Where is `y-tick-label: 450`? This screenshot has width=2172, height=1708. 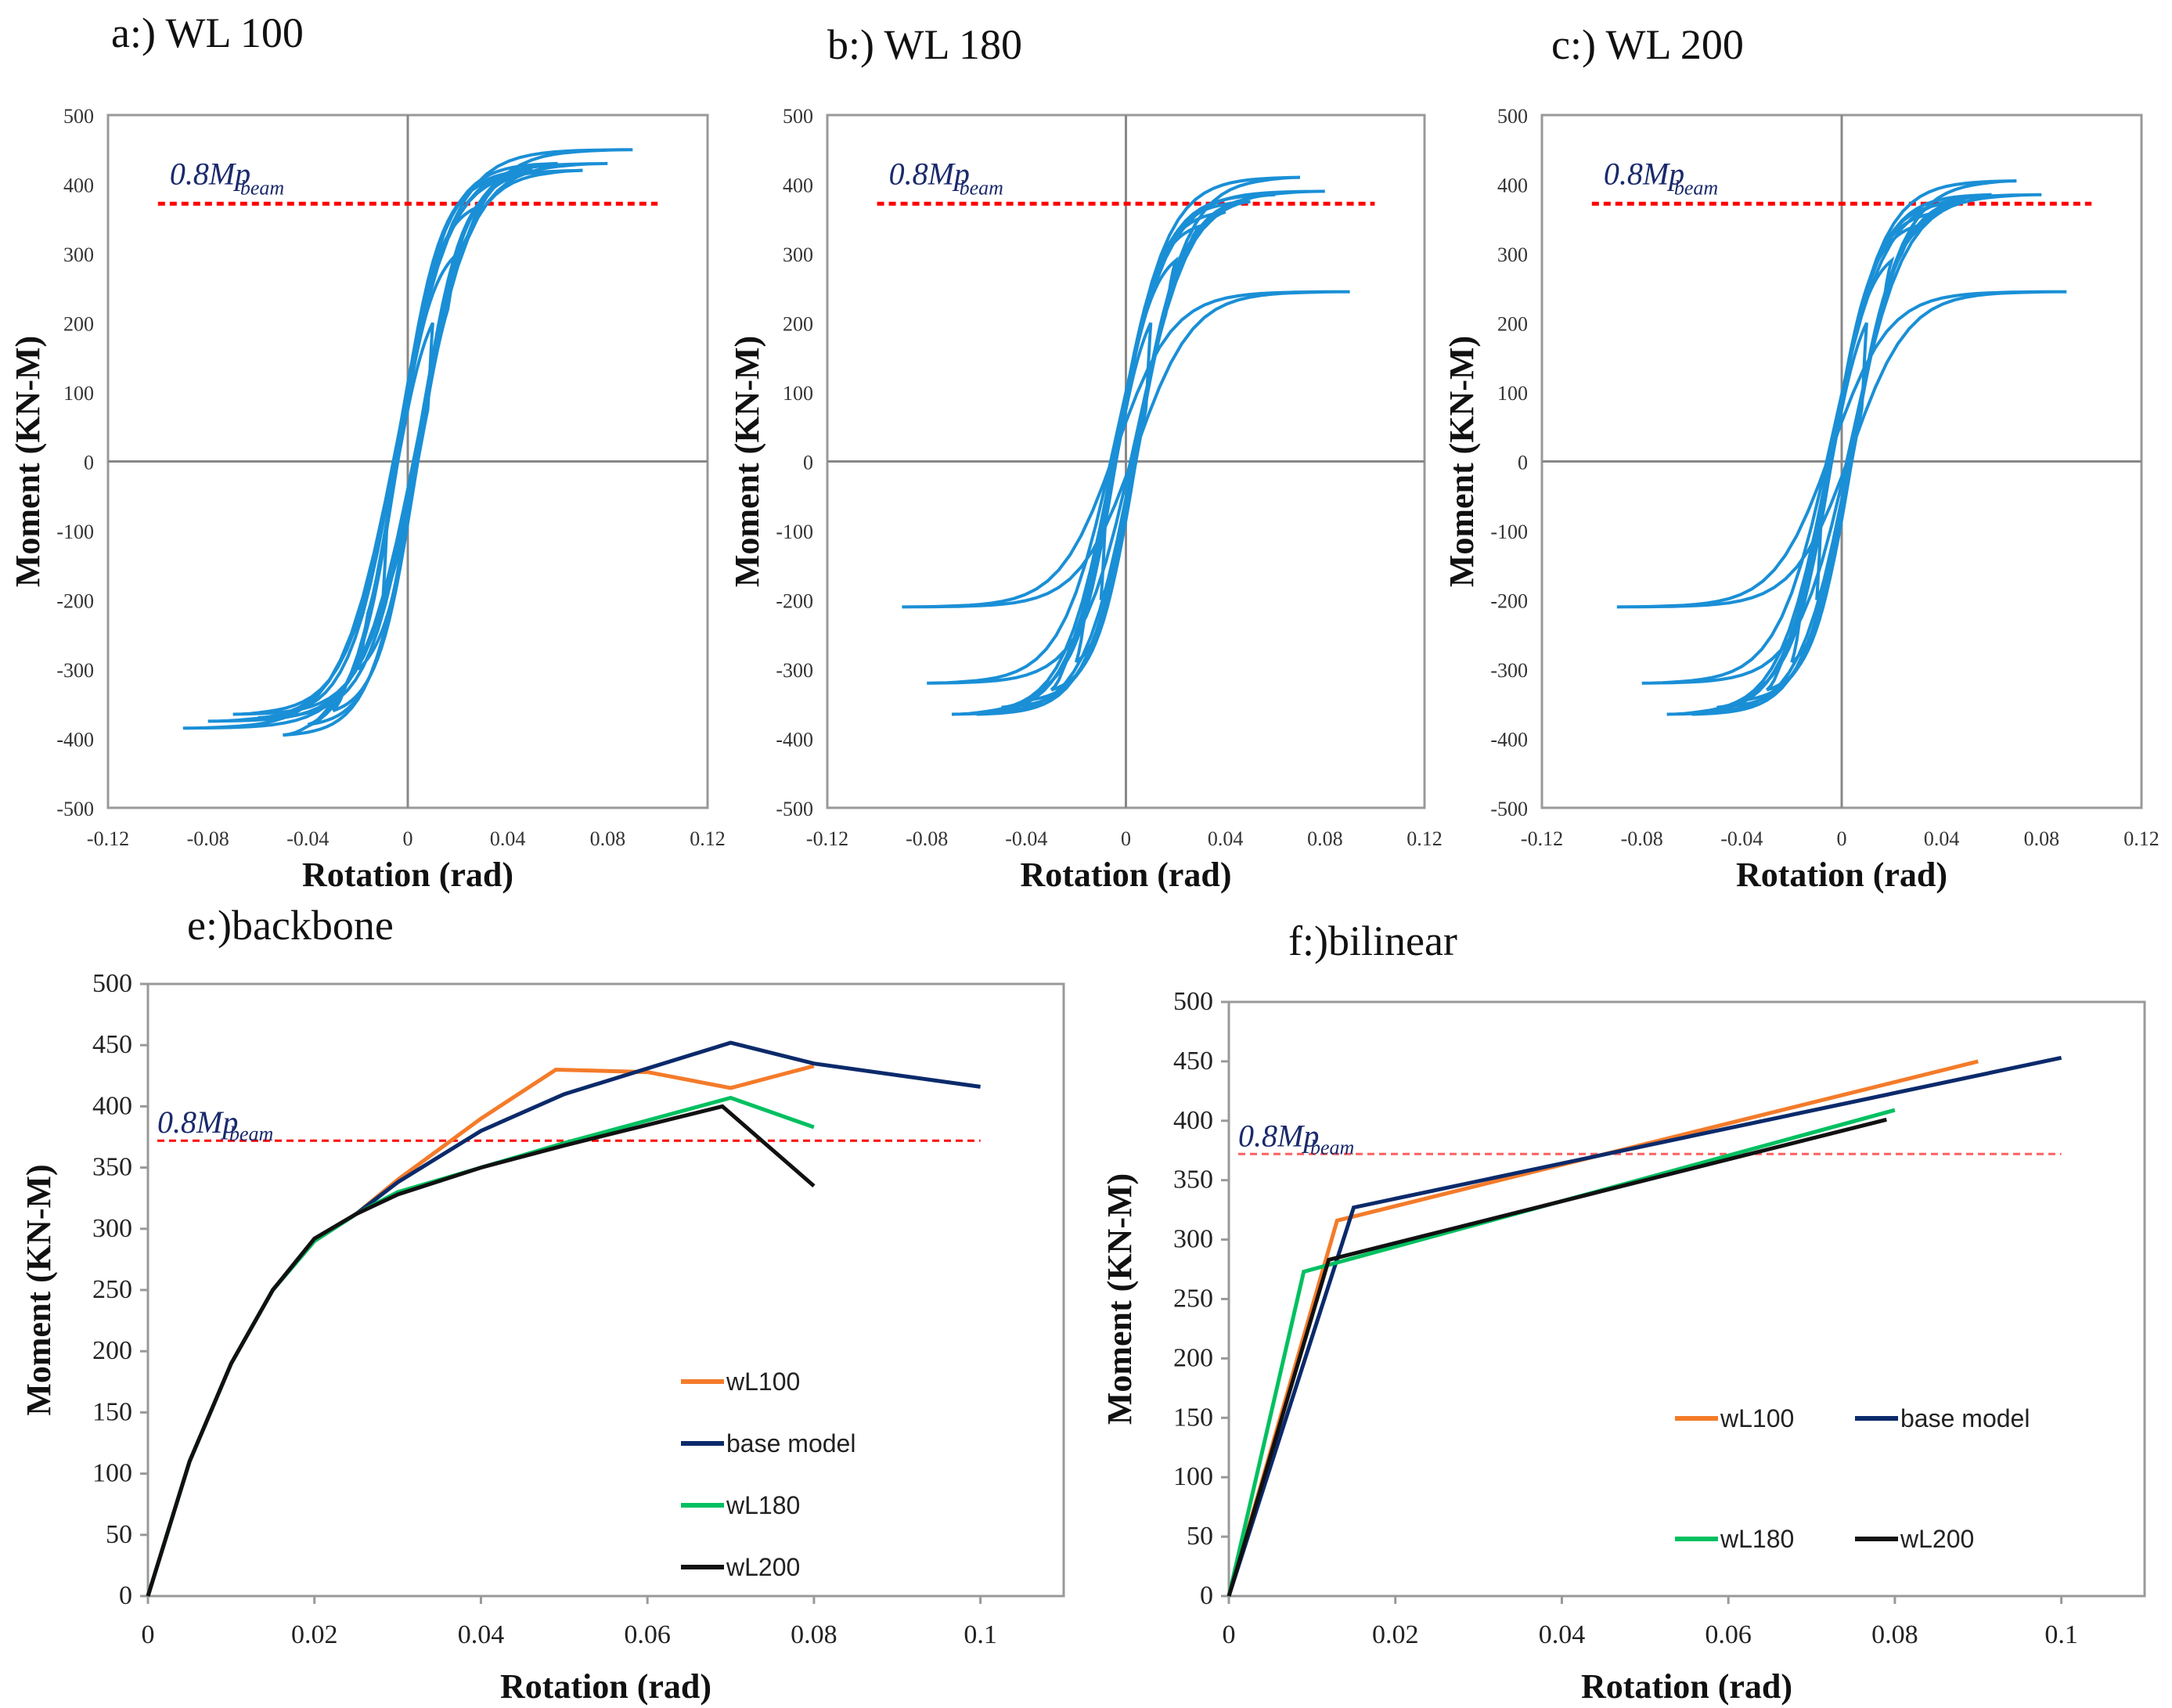 y-tick-label: 450 is located at coordinates (112, 1044).